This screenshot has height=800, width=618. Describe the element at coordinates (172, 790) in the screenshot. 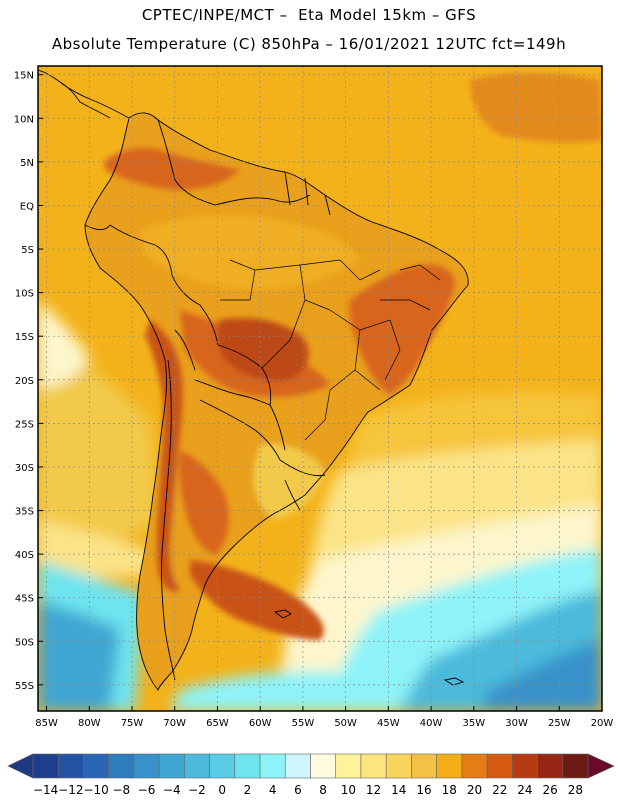

I see `legend-label: −4` at that location.